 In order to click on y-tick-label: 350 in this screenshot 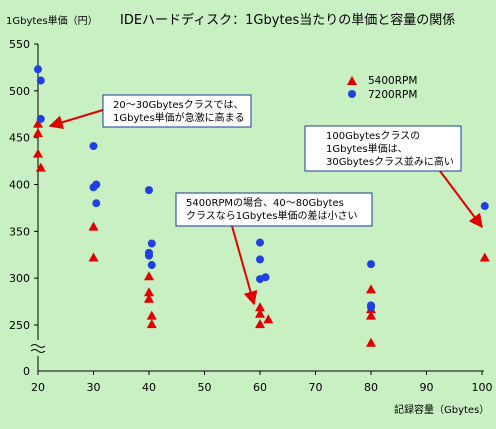, I will do `click(19, 231)`.